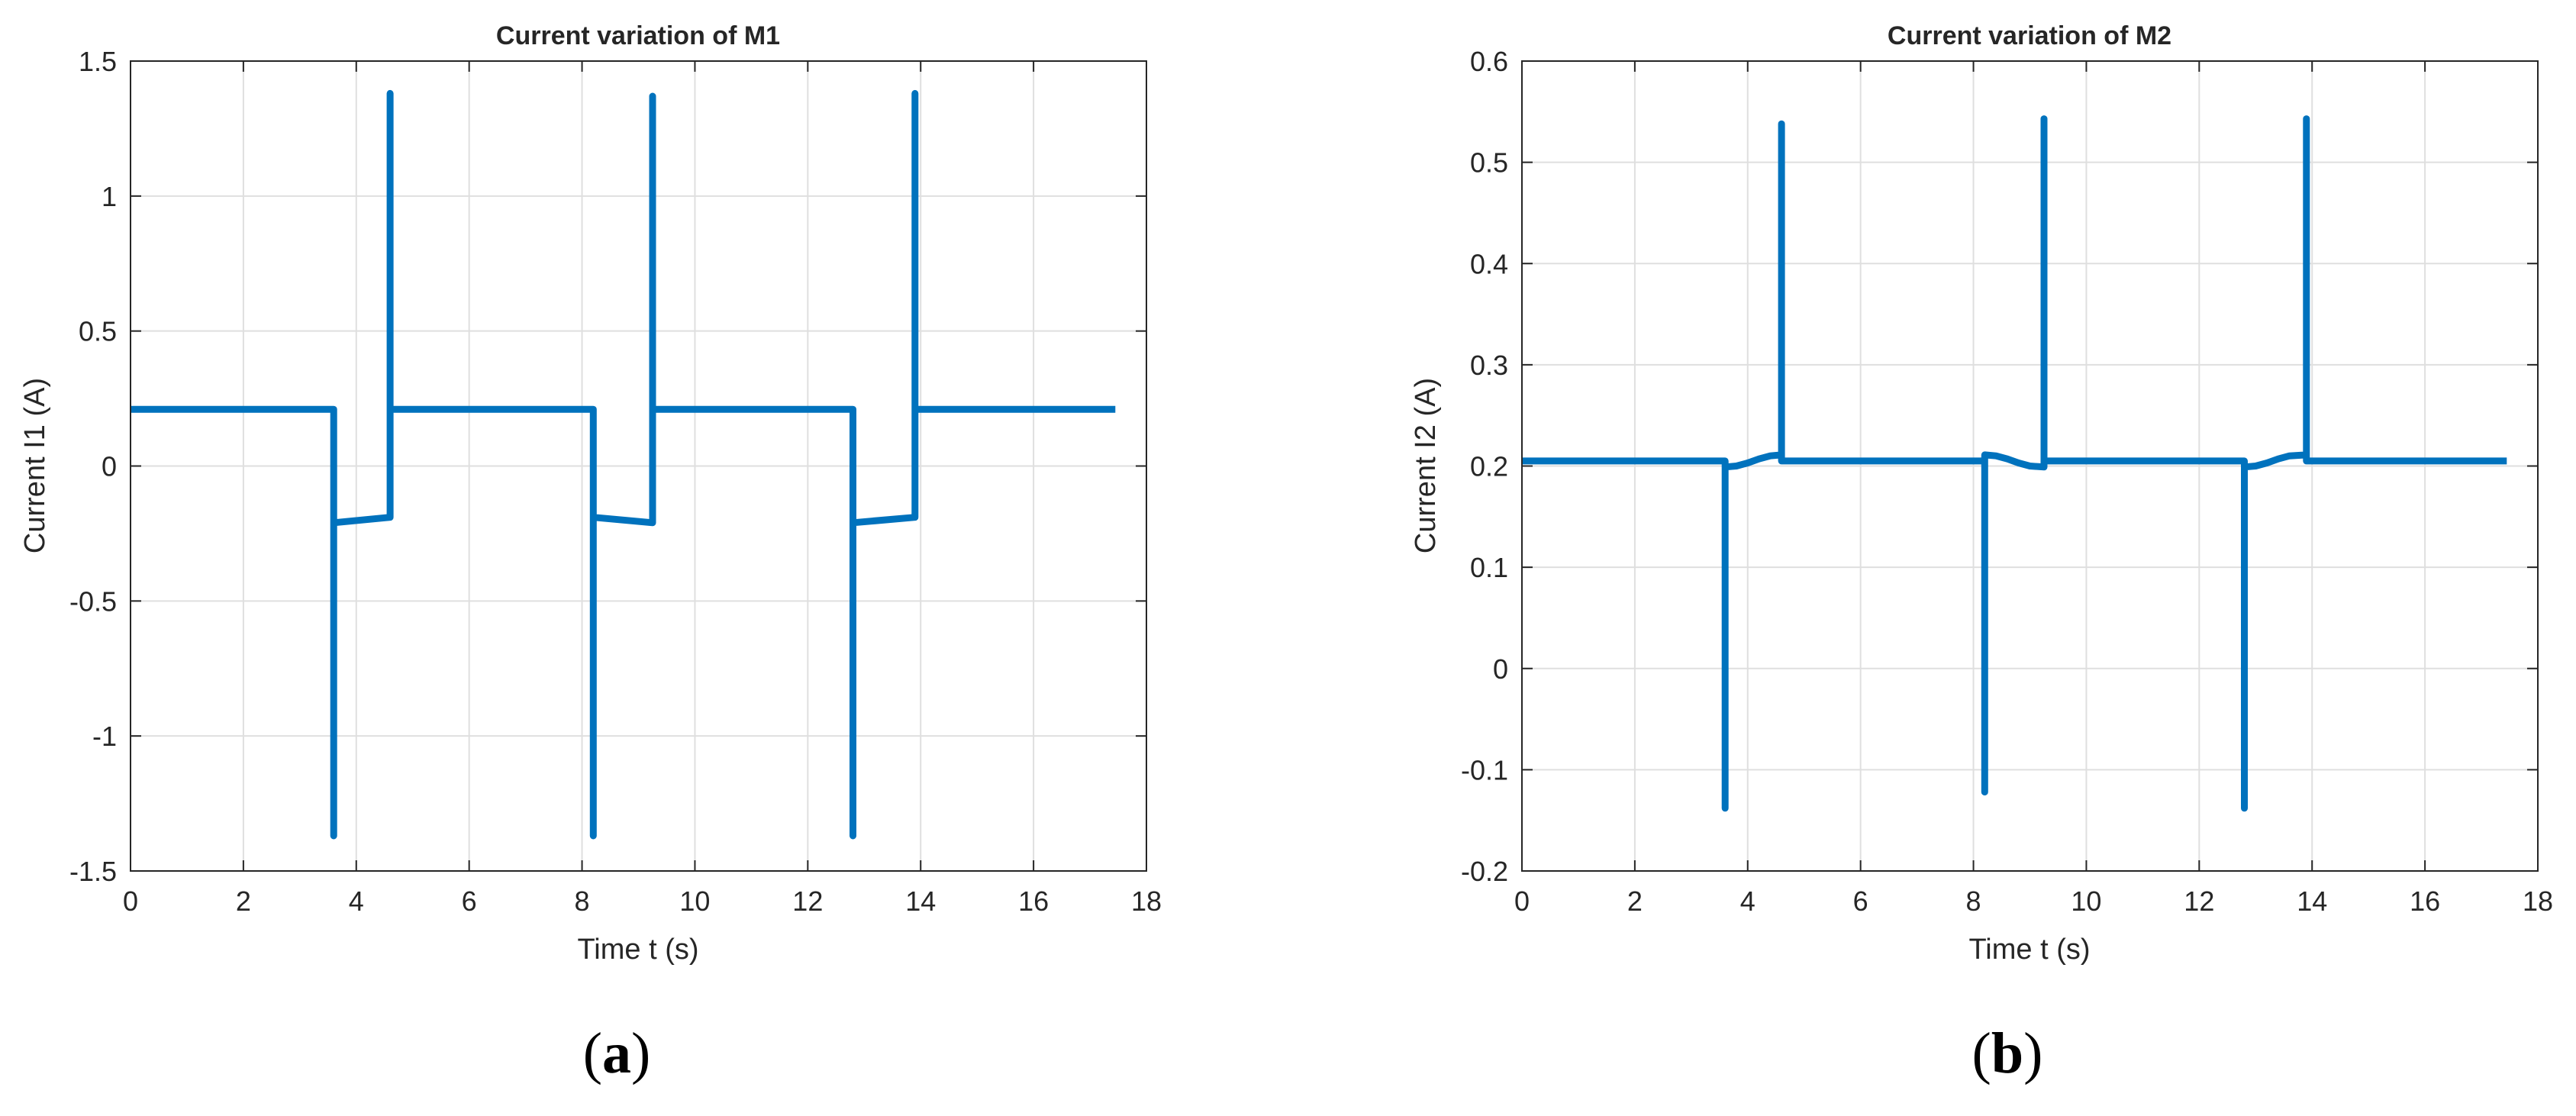 This screenshot has height=1116, width=2576. I want to click on panel-label-letter: b, so click(2007, 1053).